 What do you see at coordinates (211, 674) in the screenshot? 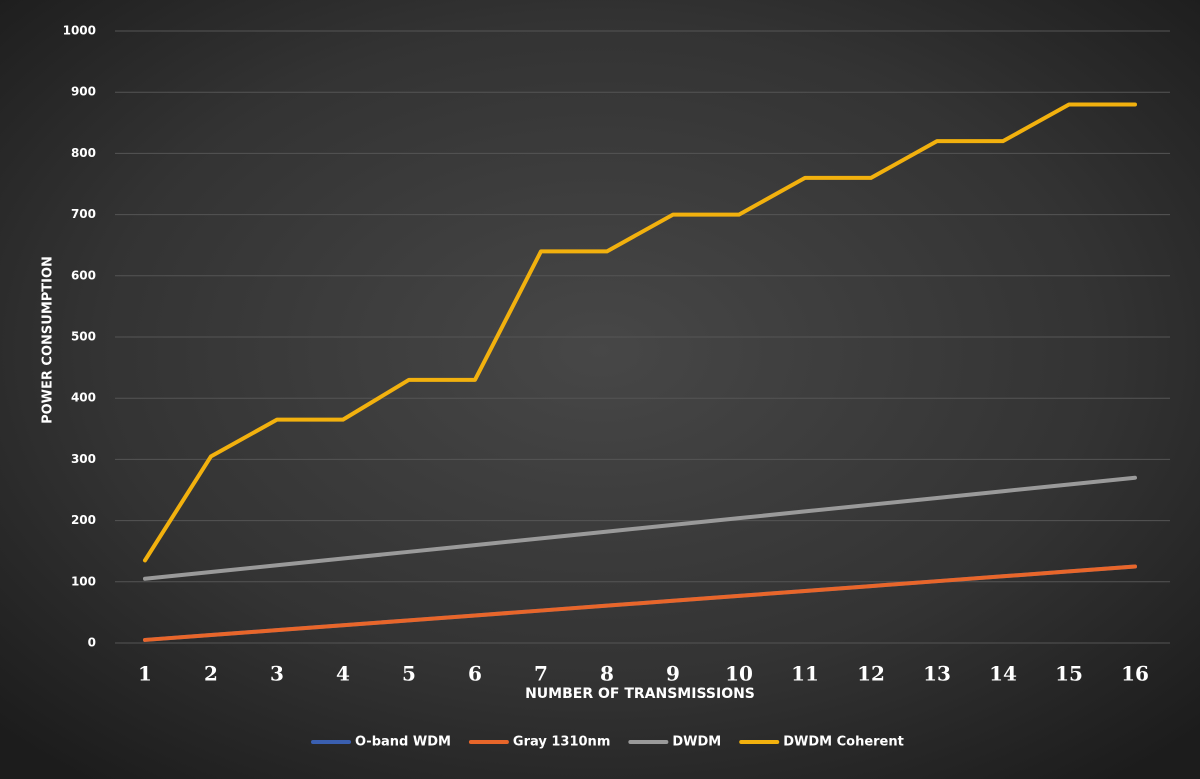
I see `x-tick-label: 2` at bounding box center [211, 674].